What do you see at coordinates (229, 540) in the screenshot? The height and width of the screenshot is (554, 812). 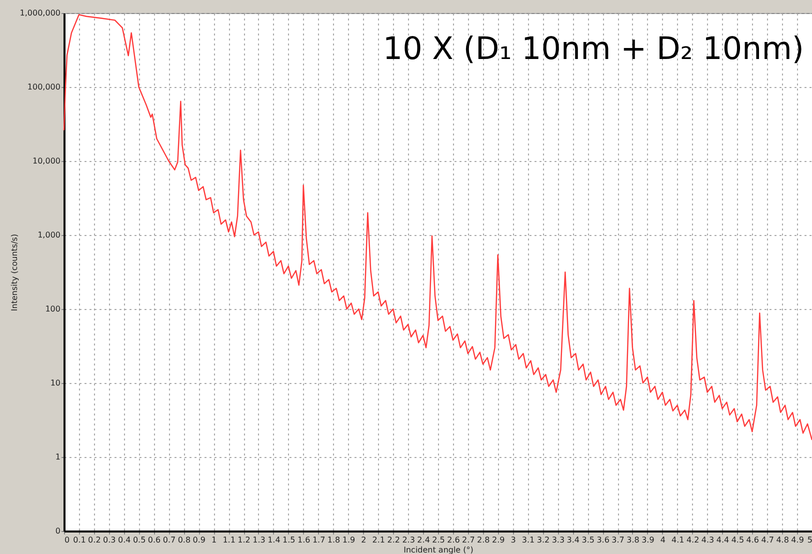 I see `x-tick-label: 1.1` at bounding box center [229, 540].